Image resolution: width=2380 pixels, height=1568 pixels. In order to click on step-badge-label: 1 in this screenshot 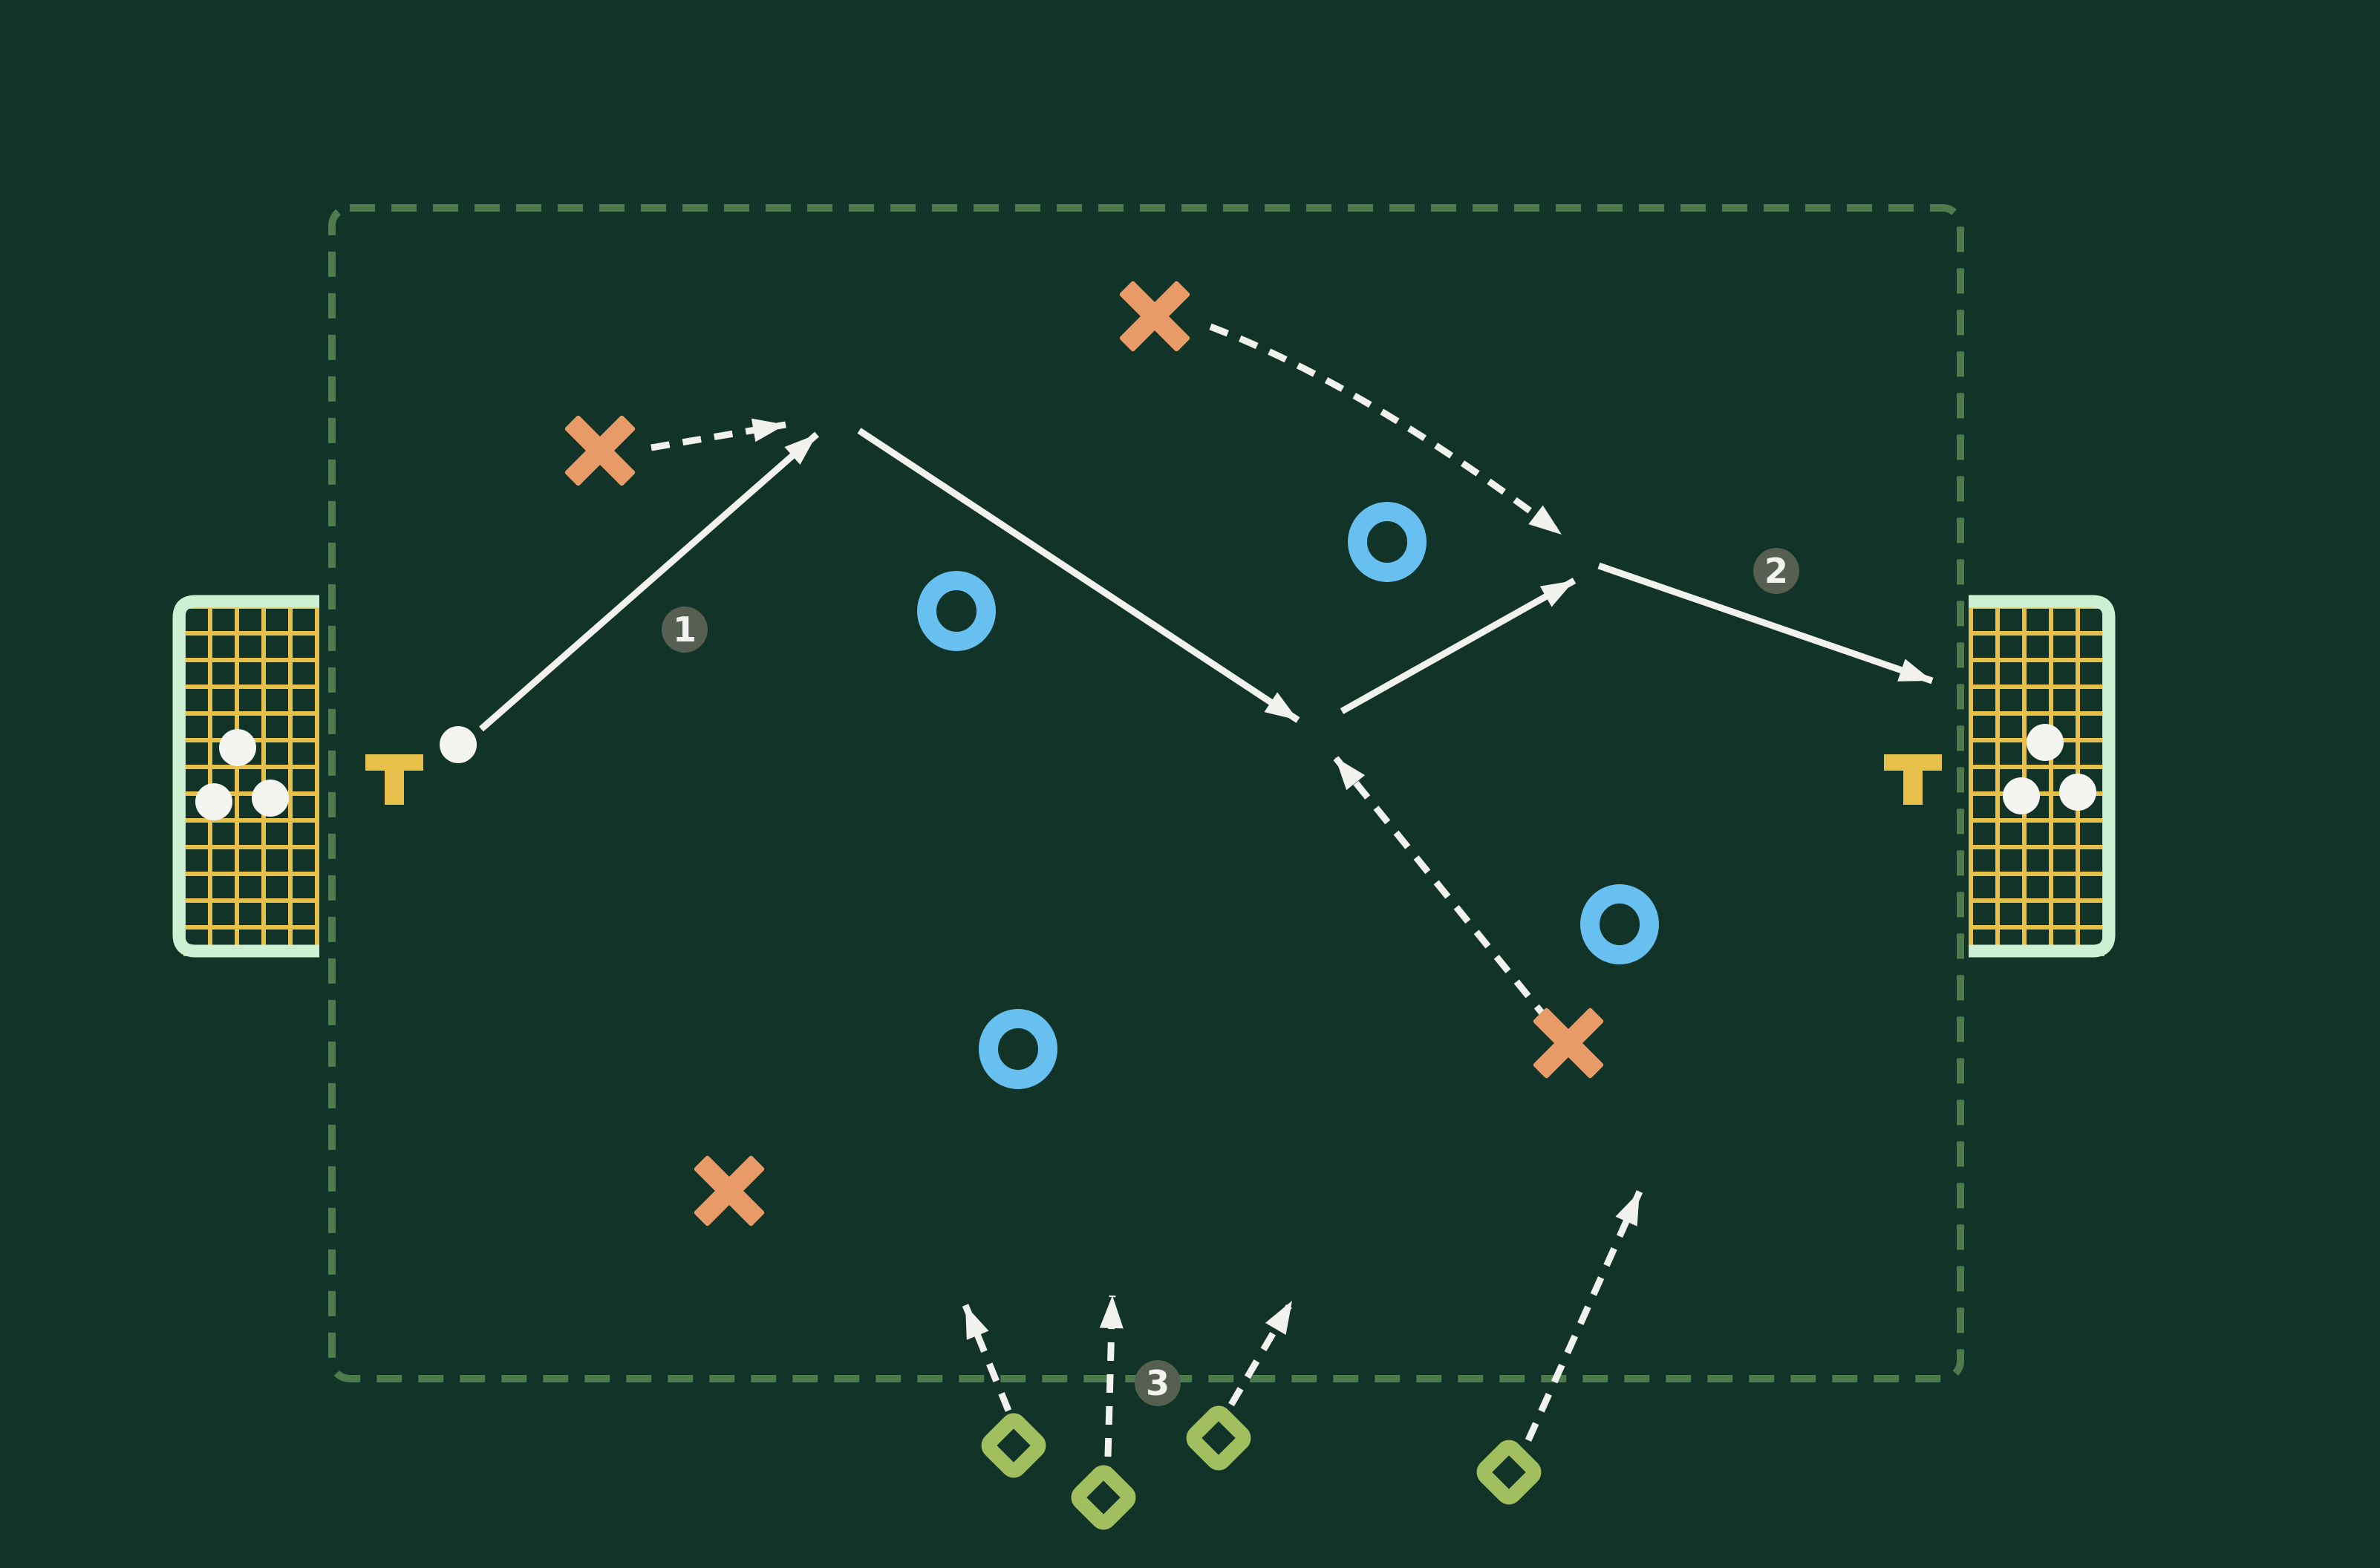, I will do `click(685, 630)`.